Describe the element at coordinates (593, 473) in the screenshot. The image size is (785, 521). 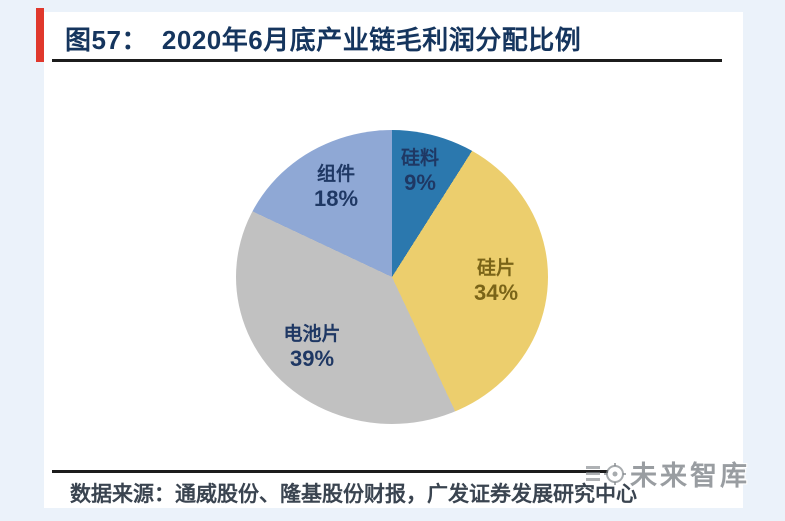
I see `watermark-bars-icon` at that location.